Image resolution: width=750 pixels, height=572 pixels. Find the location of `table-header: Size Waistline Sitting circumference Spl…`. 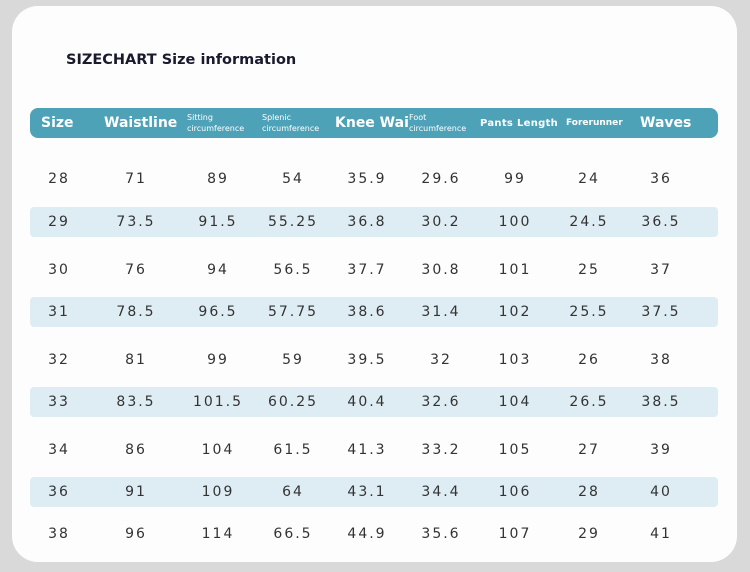

table-header: Size Waistline Sitting circumference Spl… is located at coordinates (374, 123).